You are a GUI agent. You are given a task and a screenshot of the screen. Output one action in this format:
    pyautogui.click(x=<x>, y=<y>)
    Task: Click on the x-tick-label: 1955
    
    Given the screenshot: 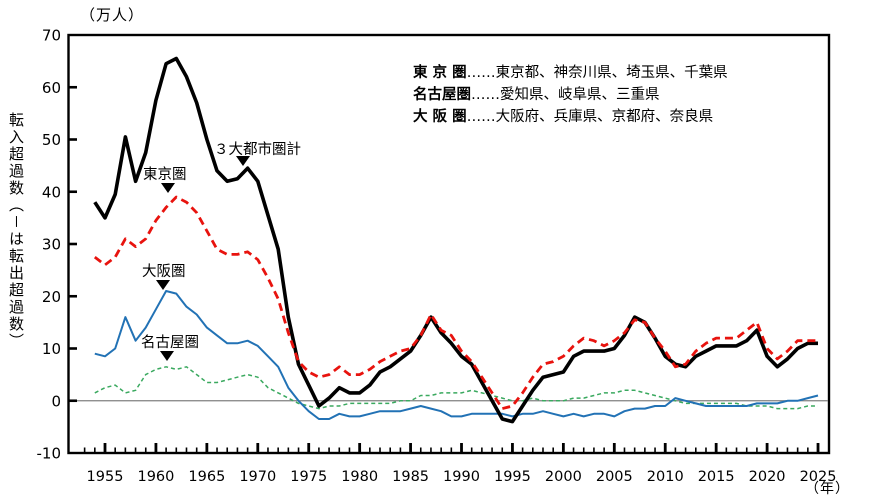 What is the action you would take?
    pyautogui.click(x=105, y=477)
    